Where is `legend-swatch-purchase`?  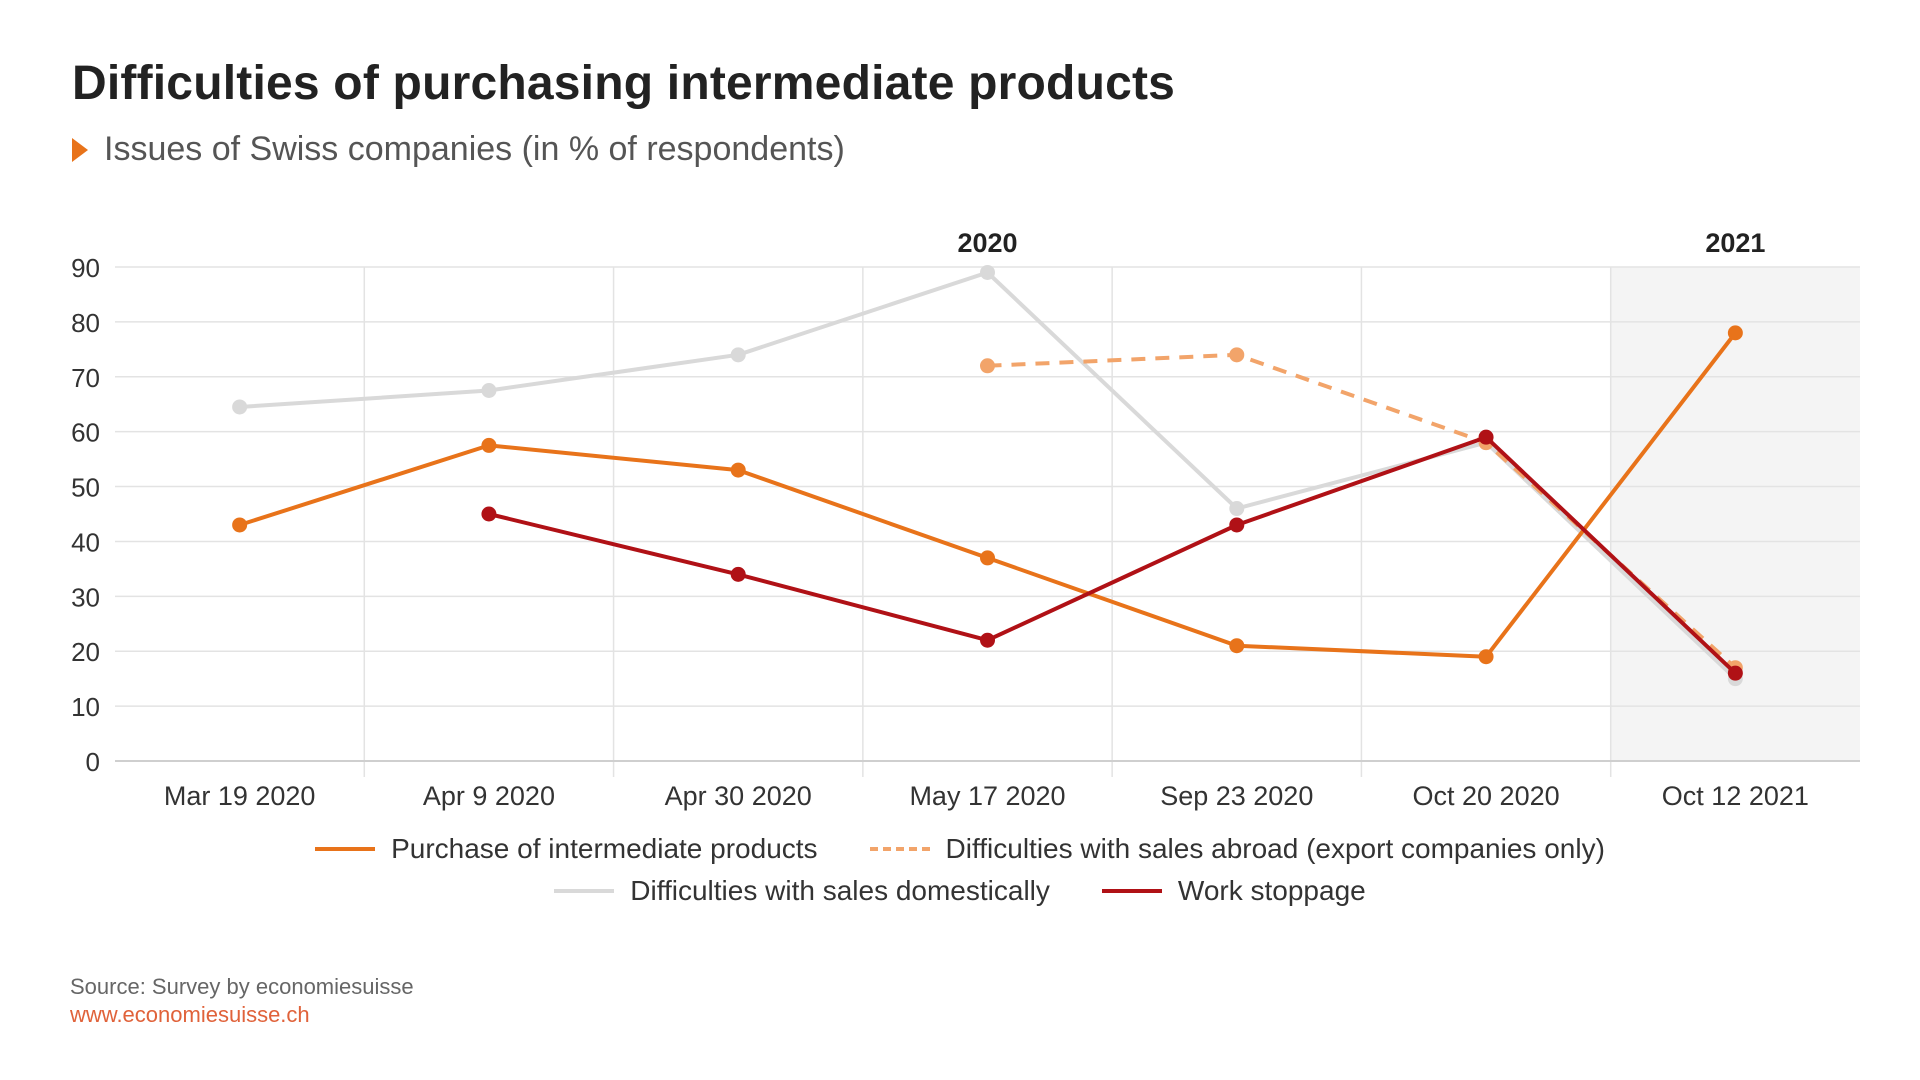
legend-swatch-purchase is located at coordinates (345, 849).